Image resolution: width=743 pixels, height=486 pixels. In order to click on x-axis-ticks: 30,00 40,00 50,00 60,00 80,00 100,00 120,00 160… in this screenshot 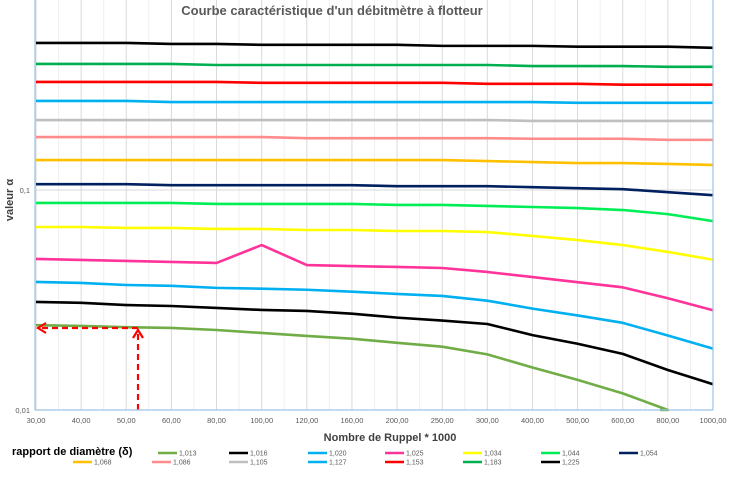, I will do `click(377, 420)`.